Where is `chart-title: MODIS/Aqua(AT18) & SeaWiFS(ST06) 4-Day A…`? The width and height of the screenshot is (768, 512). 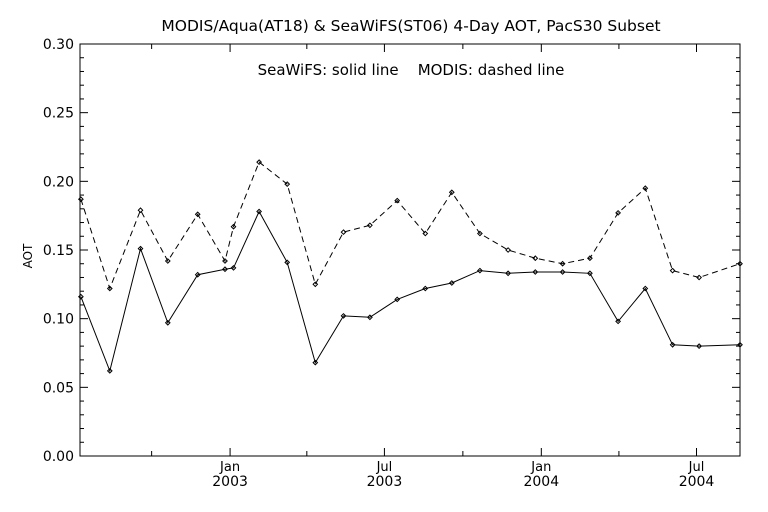
chart-title: MODIS/Aqua(AT18) & SeaWiFS(ST06) 4-Day A… is located at coordinates (410, 26).